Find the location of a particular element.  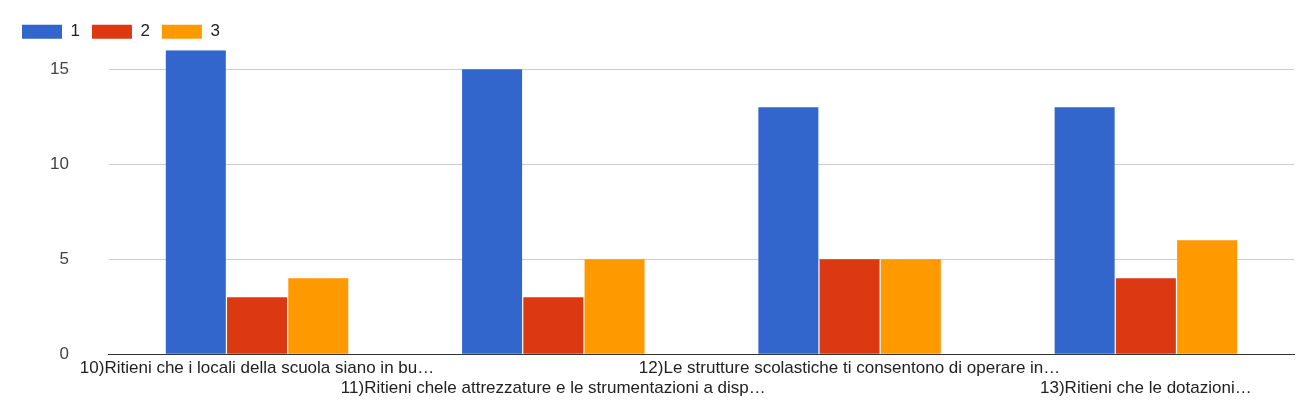

y-tick-label: 0 is located at coordinates (64, 353).